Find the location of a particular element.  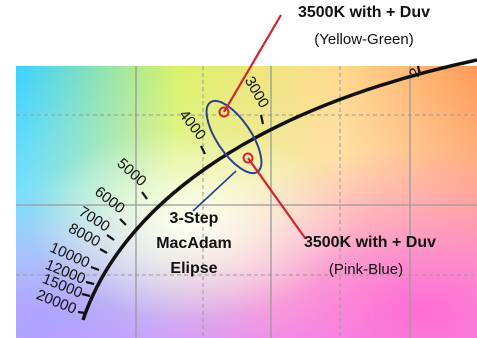

ellipse-label-line3: Elipse is located at coordinates (193, 268).